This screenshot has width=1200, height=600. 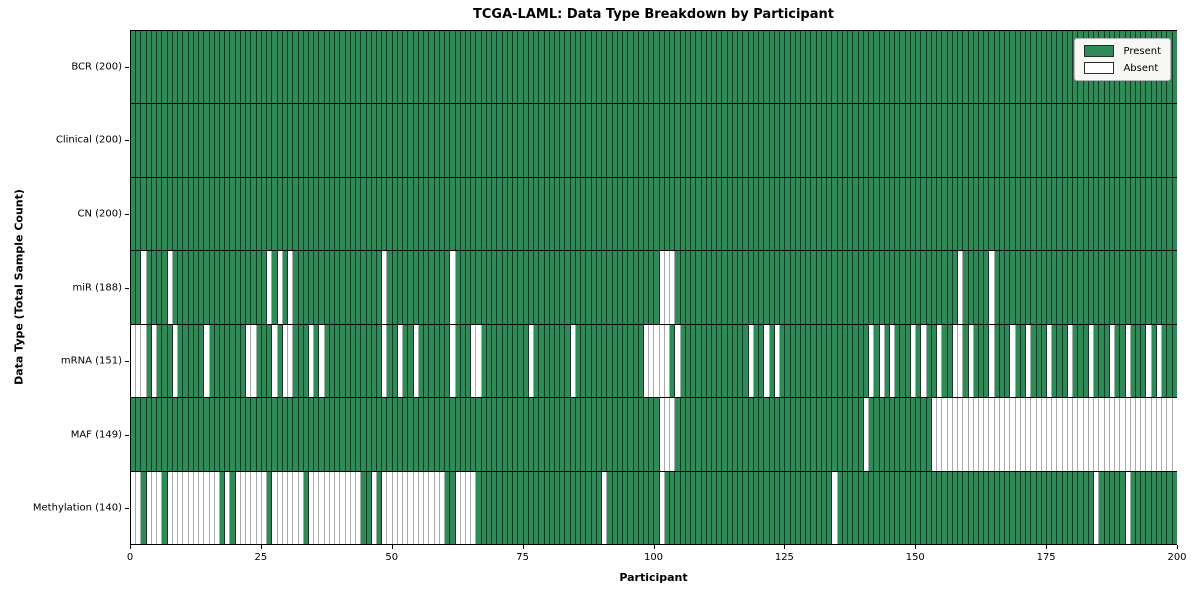 What do you see at coordinates (127, 435) in the screenshot?
I see `y-tick-mark` at bounding box center [127, 435].